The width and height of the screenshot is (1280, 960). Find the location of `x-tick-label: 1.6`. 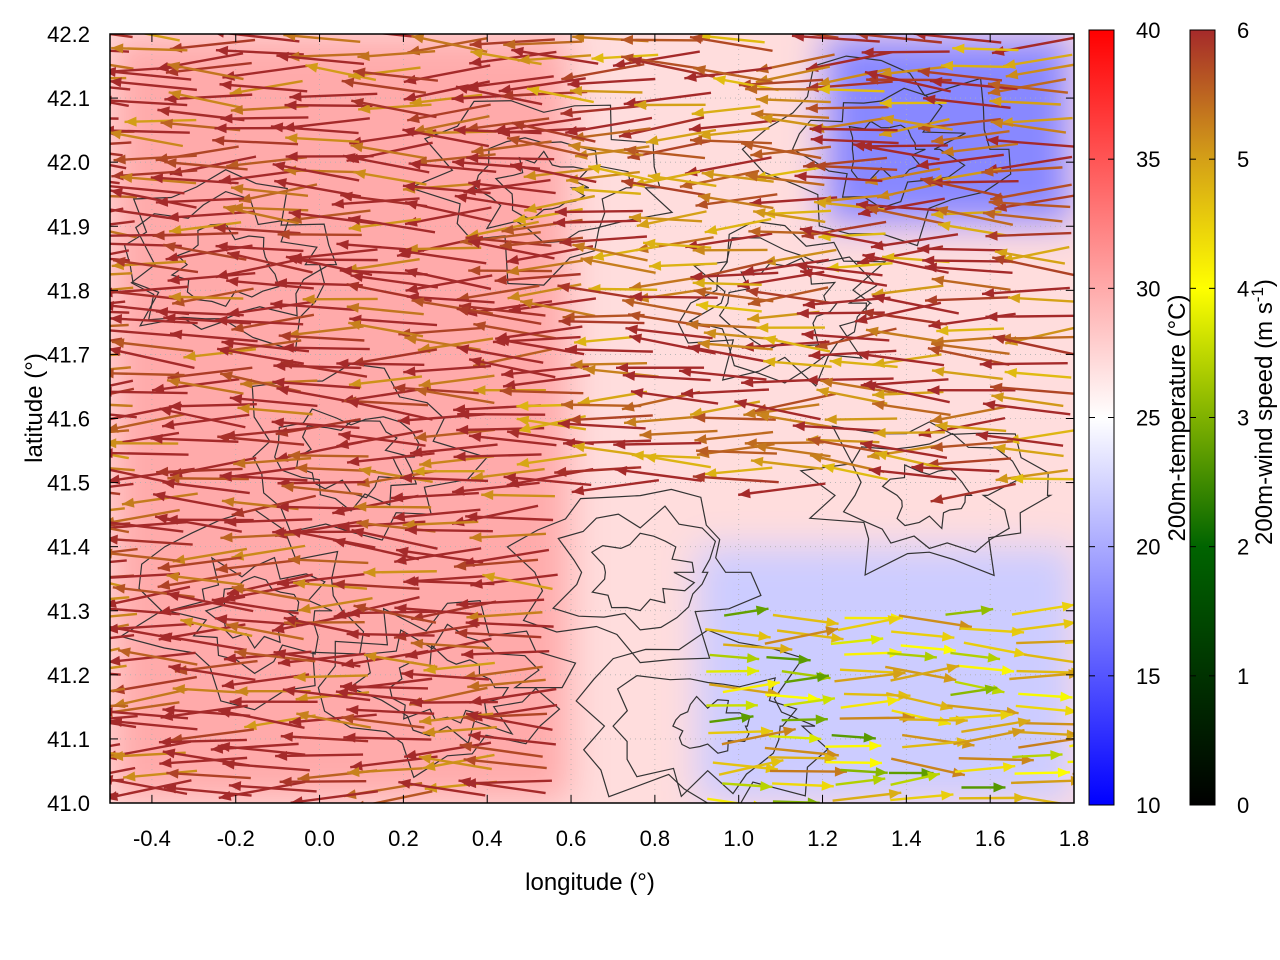

x-tick-label: 1.6 is located at coordinates (990, 838).